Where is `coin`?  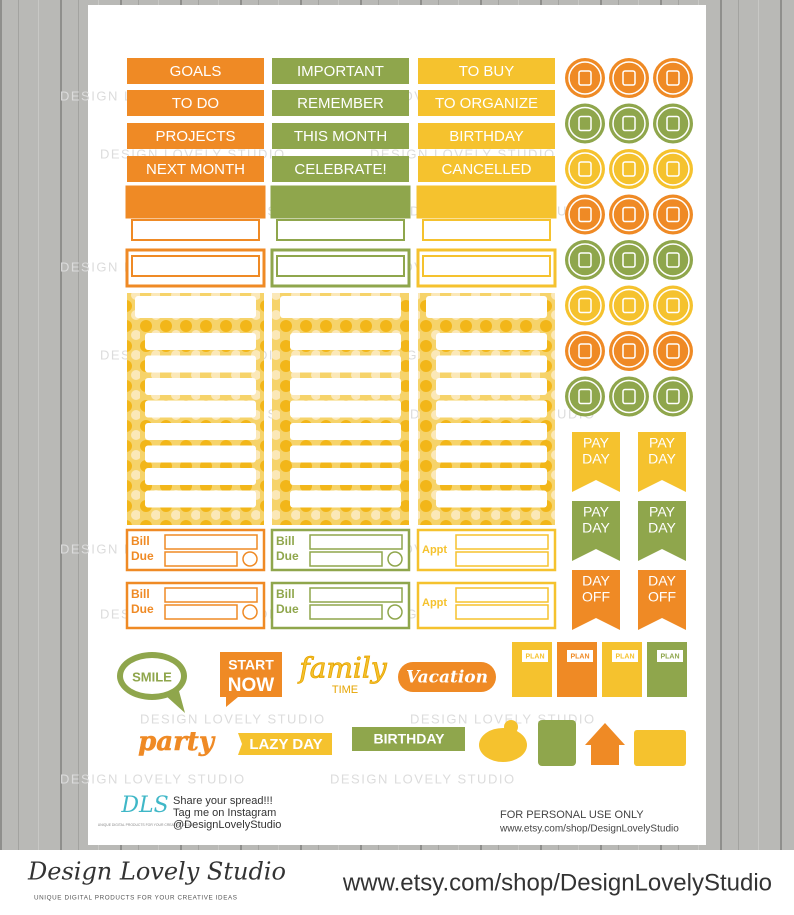 coin is located at coordinates (511, 727).